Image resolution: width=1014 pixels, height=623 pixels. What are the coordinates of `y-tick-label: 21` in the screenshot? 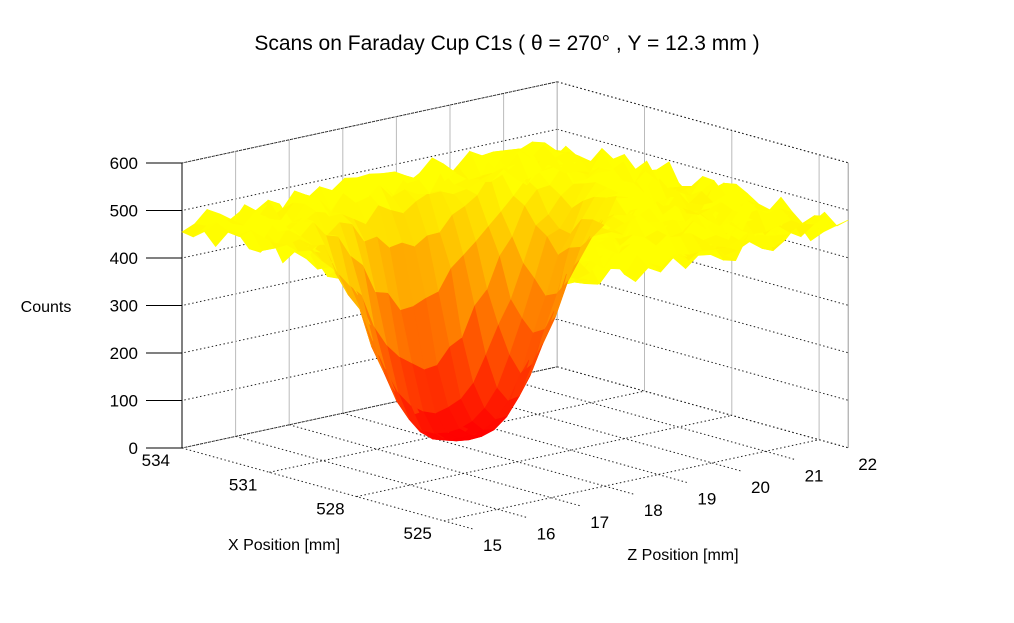 It's located at (814, 475).